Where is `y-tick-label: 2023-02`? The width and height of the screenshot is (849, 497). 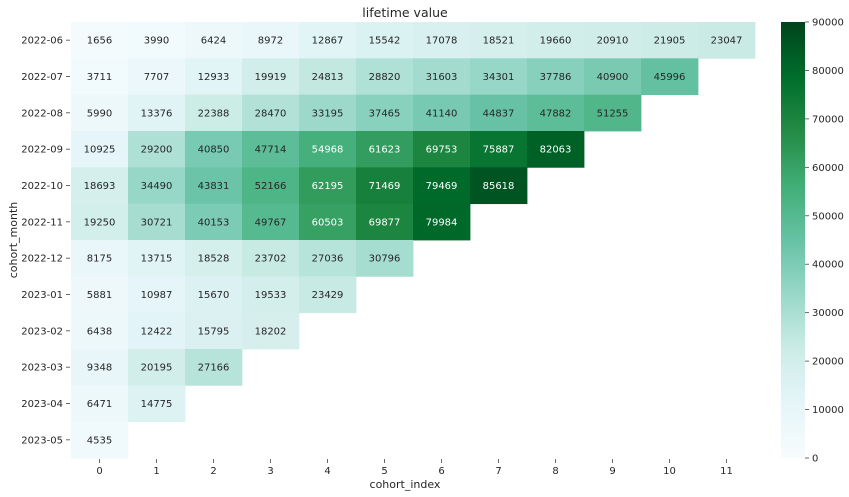
y-tick-label: 2023-02 is located at coordinates (42, 331).